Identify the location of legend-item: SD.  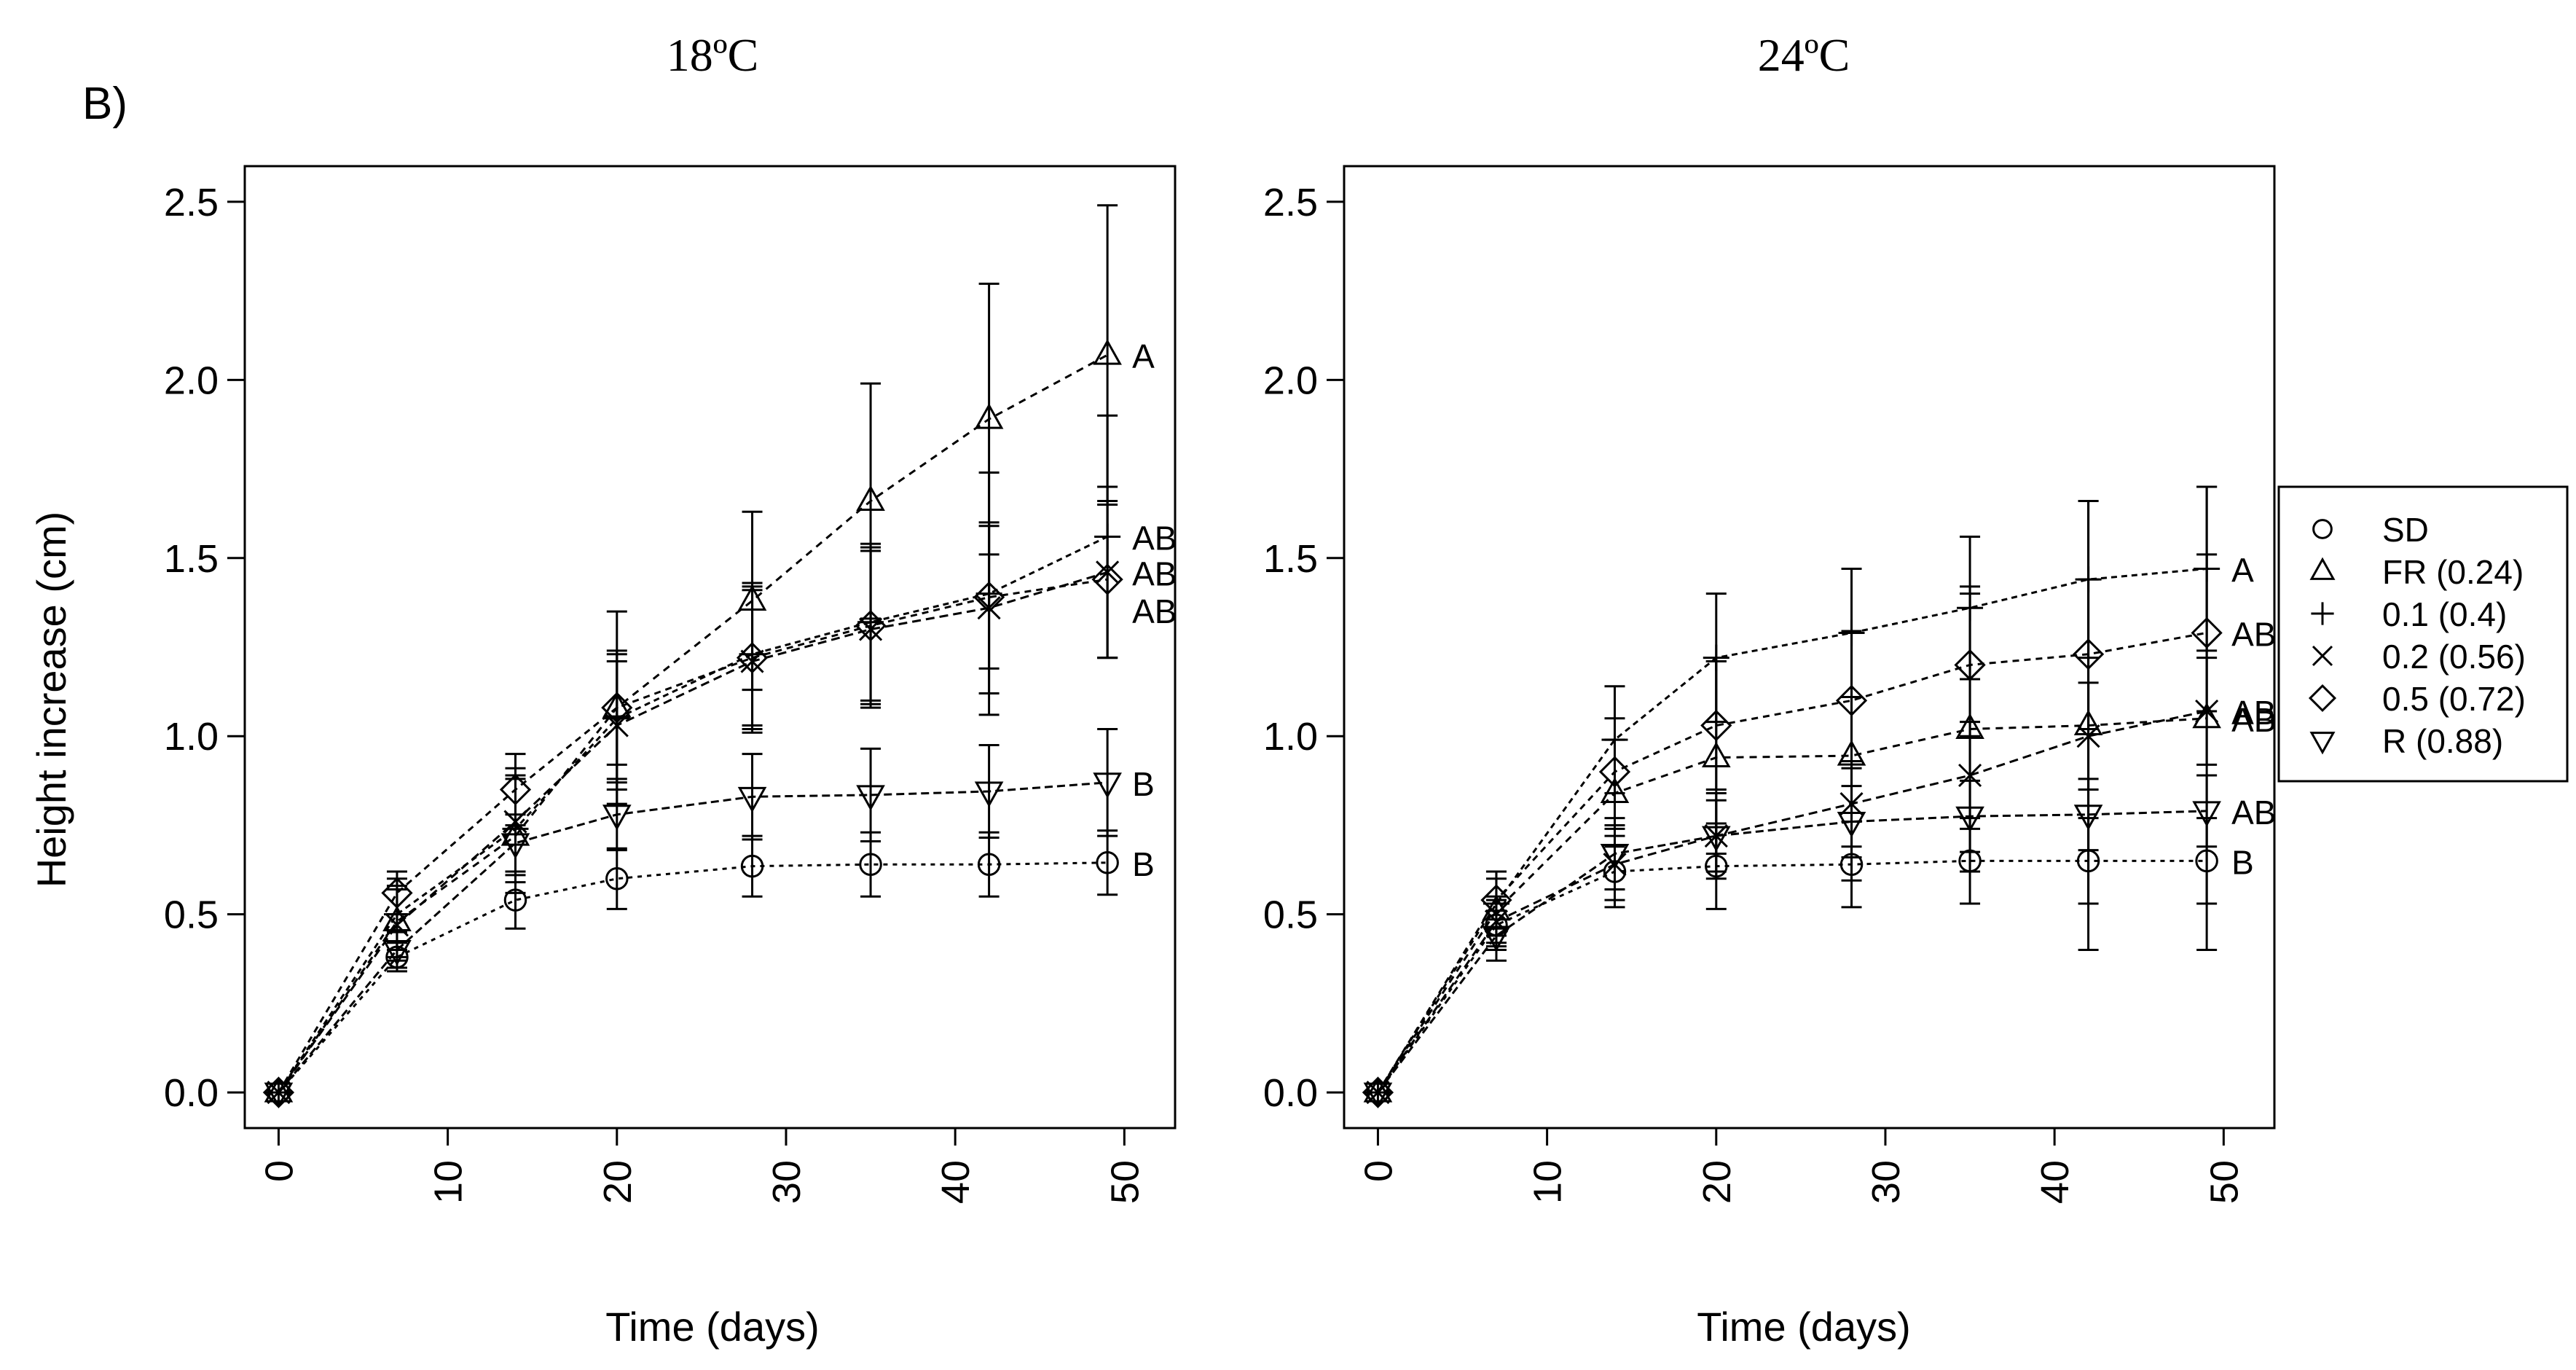
(2370, 530).